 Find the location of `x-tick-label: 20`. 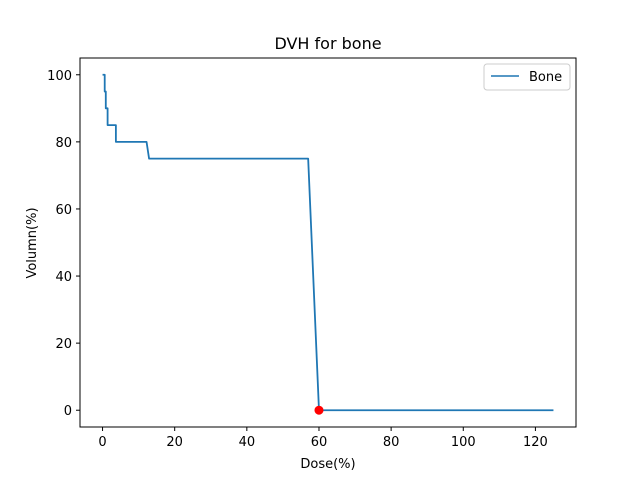

x-tick-label: 20 is located at coordinates (174, 442).